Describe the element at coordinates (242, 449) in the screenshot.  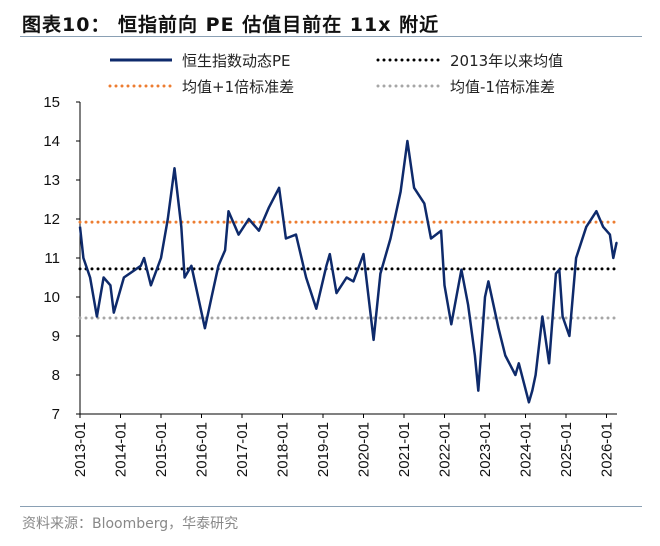
I see `x-tick-label: 2017-01` at that location.